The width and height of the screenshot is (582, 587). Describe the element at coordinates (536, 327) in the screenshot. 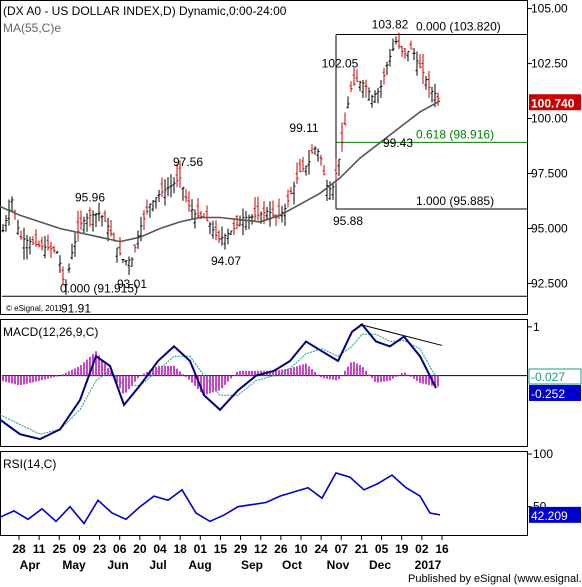

I see `macd-tick-label: 1` at that location.